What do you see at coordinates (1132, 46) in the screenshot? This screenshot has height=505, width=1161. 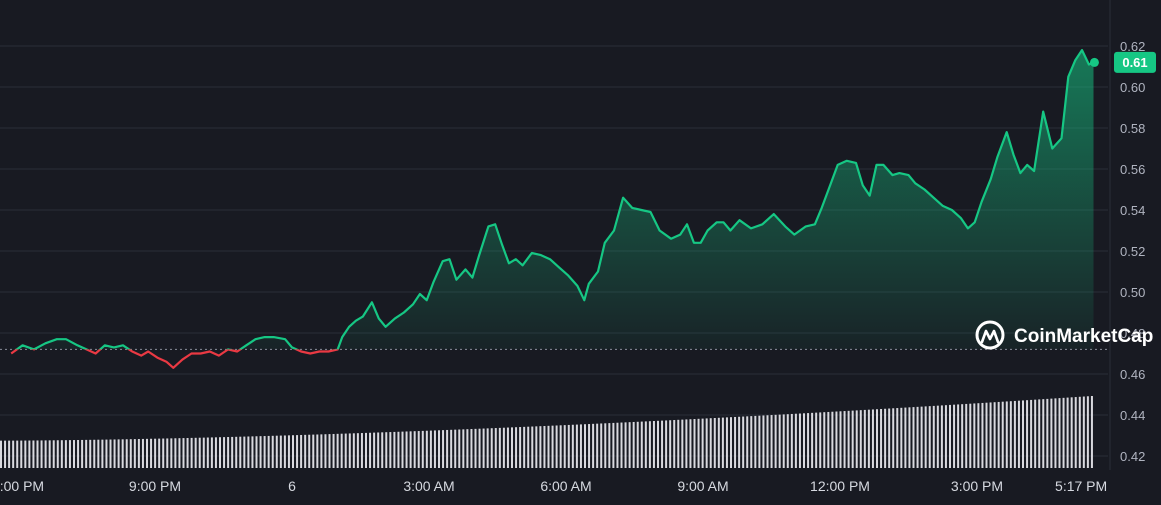 I see `y-tick-label: 0.62` at bounding box center [1132, 46].